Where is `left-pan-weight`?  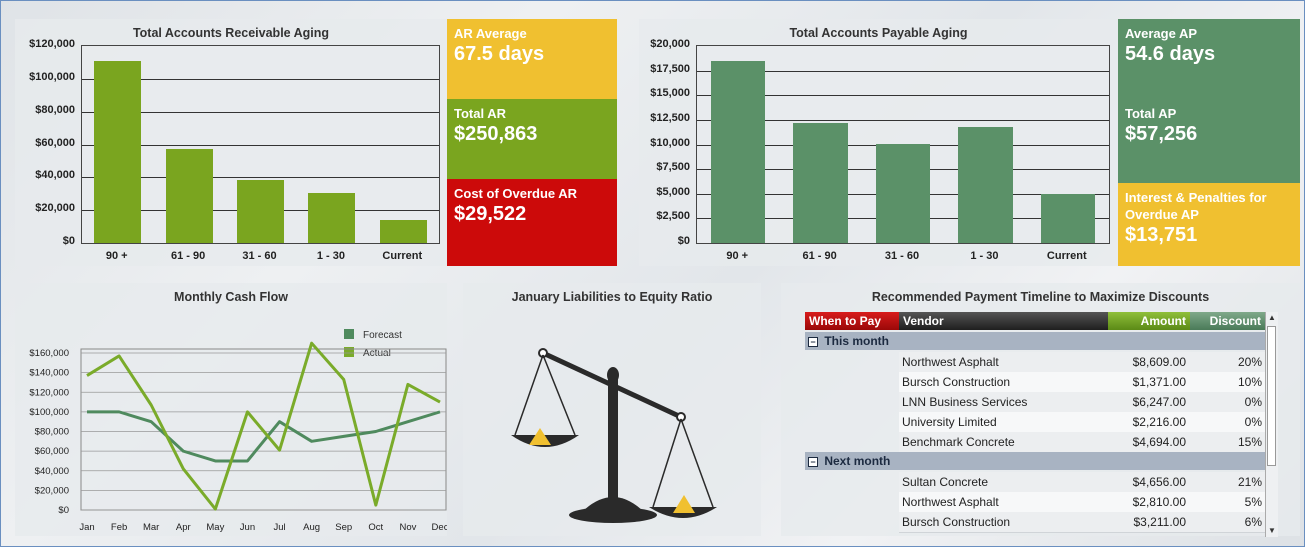
left-pan-weight is located at coordinates (540, 436).